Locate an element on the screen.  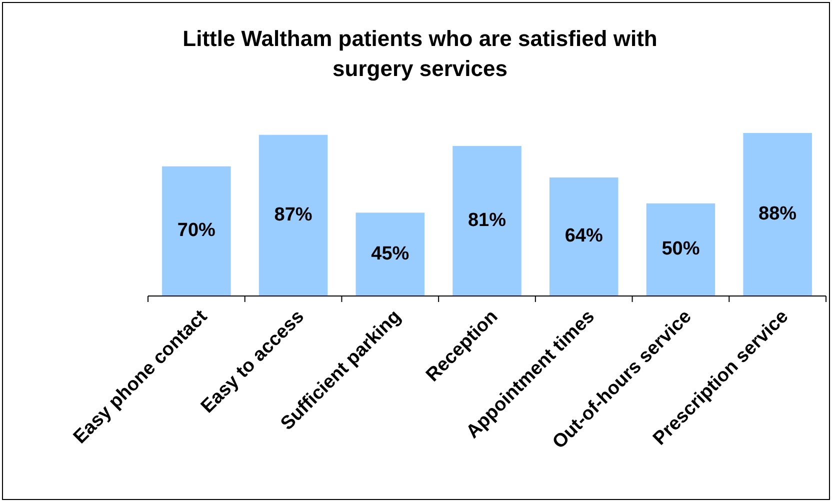
data-label: 50% is located at coordinates (681, 249).